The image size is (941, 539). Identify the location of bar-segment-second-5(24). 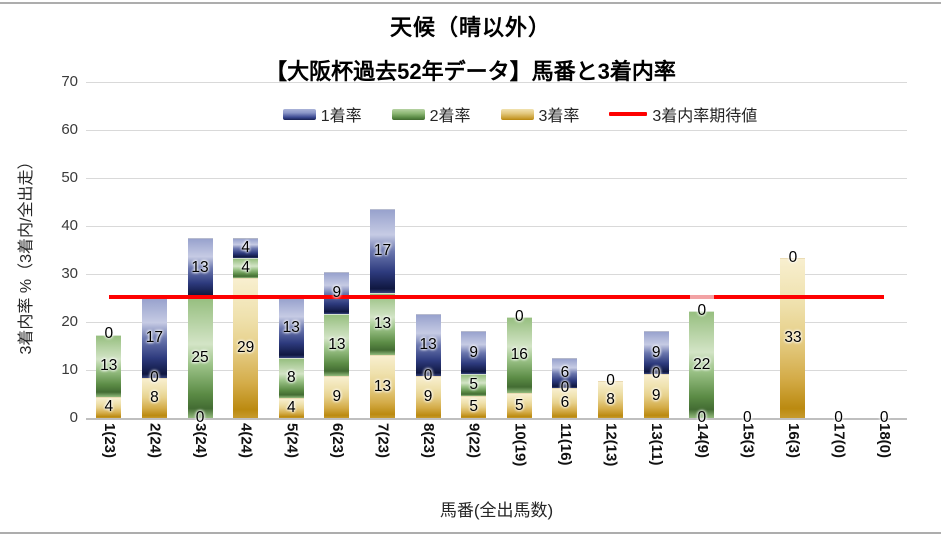
(291, 378).